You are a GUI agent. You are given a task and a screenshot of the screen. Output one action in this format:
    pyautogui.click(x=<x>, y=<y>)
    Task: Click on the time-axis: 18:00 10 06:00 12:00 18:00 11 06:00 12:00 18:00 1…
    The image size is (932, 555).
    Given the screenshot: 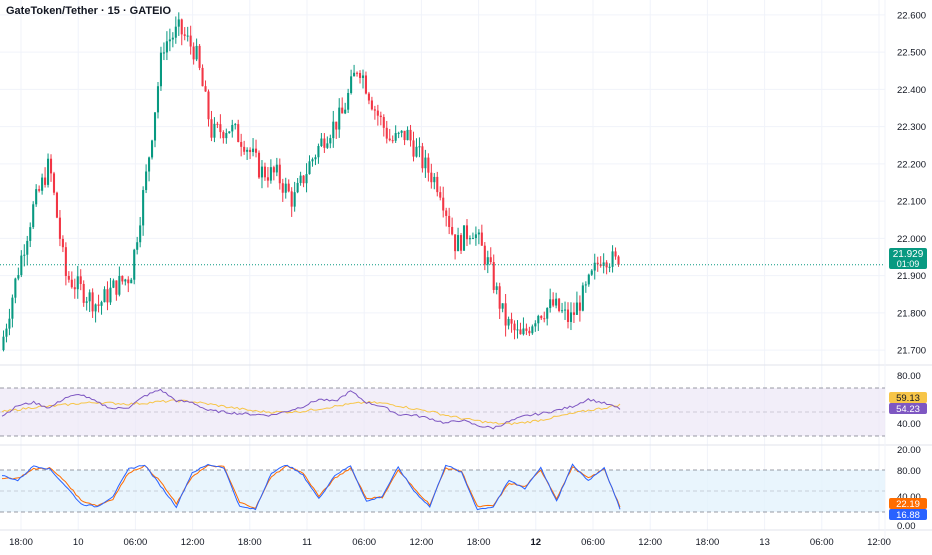 What is the action you would take?
    pyautogui.click(x=450, y=542)
    